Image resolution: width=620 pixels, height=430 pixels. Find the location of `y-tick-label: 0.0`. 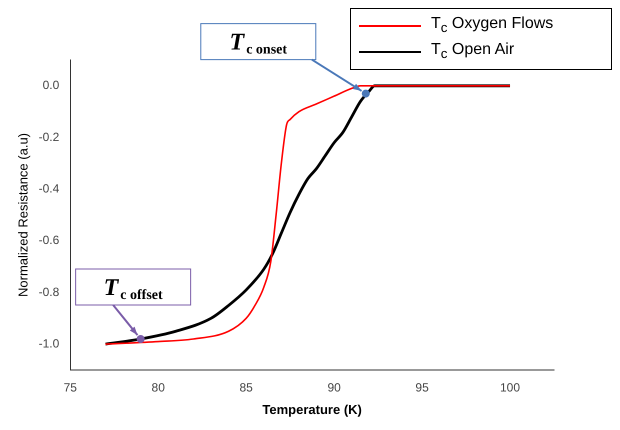

y-tick-label: 0.0 is located at coordinates (51, 85).